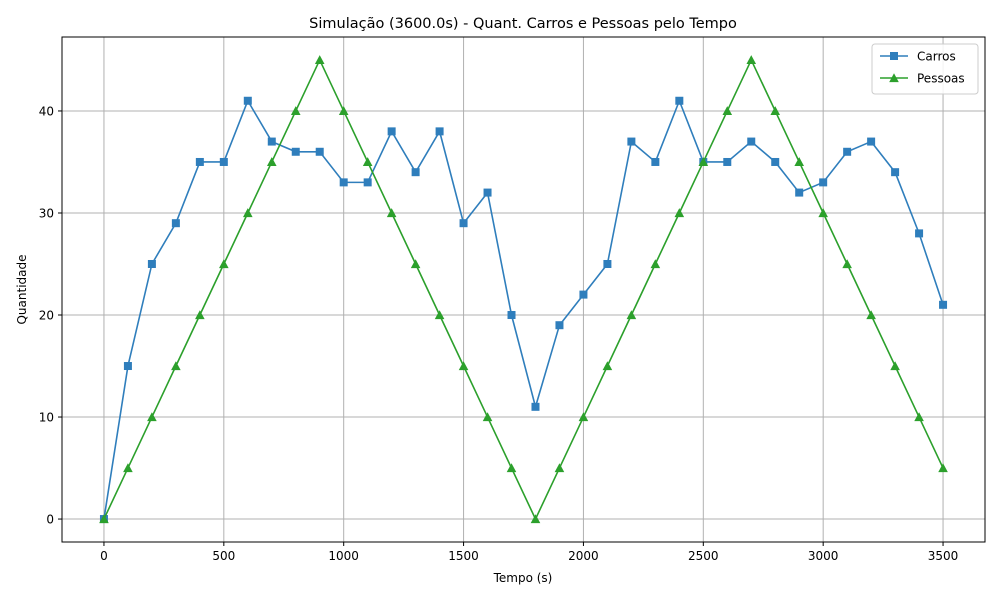 The height and width of the screenshot is (600, 1000). What do you see at coordinates (46, 418) in the screenshot?
I see `y-tick-label: 10` at bounding box center [46, 418].